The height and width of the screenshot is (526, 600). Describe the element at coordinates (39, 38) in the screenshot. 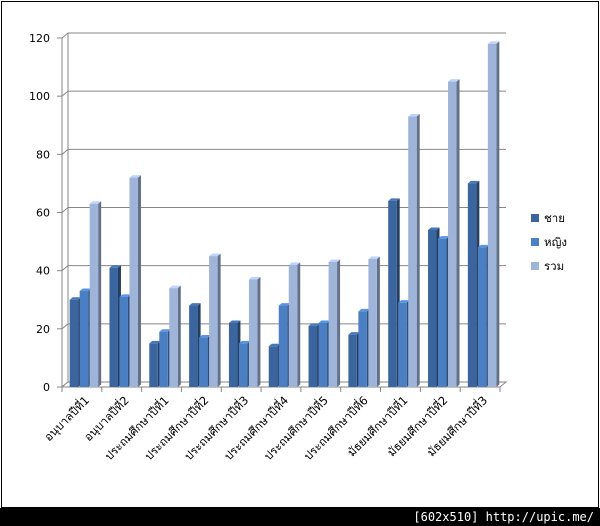

I see `y-tick-label: 120` at that location.